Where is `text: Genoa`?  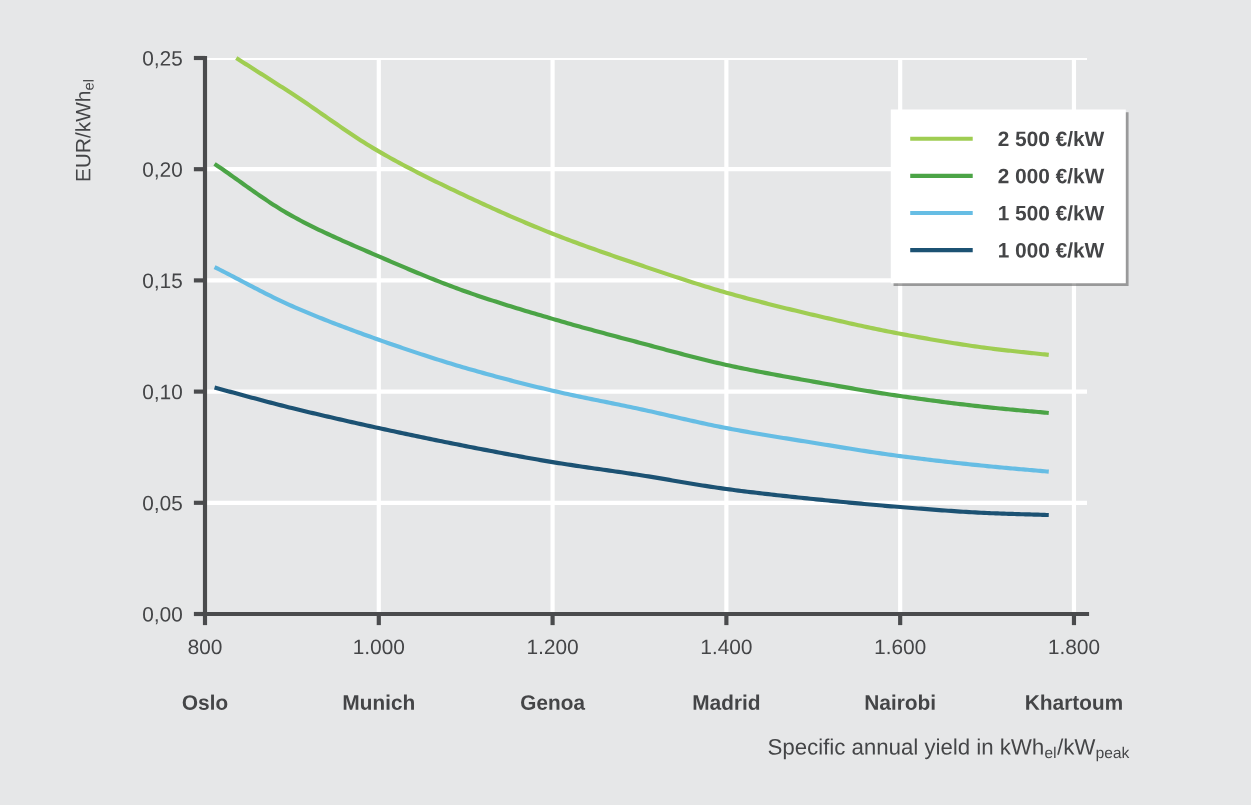
text: Genoa is located at coordinates (553, 702).